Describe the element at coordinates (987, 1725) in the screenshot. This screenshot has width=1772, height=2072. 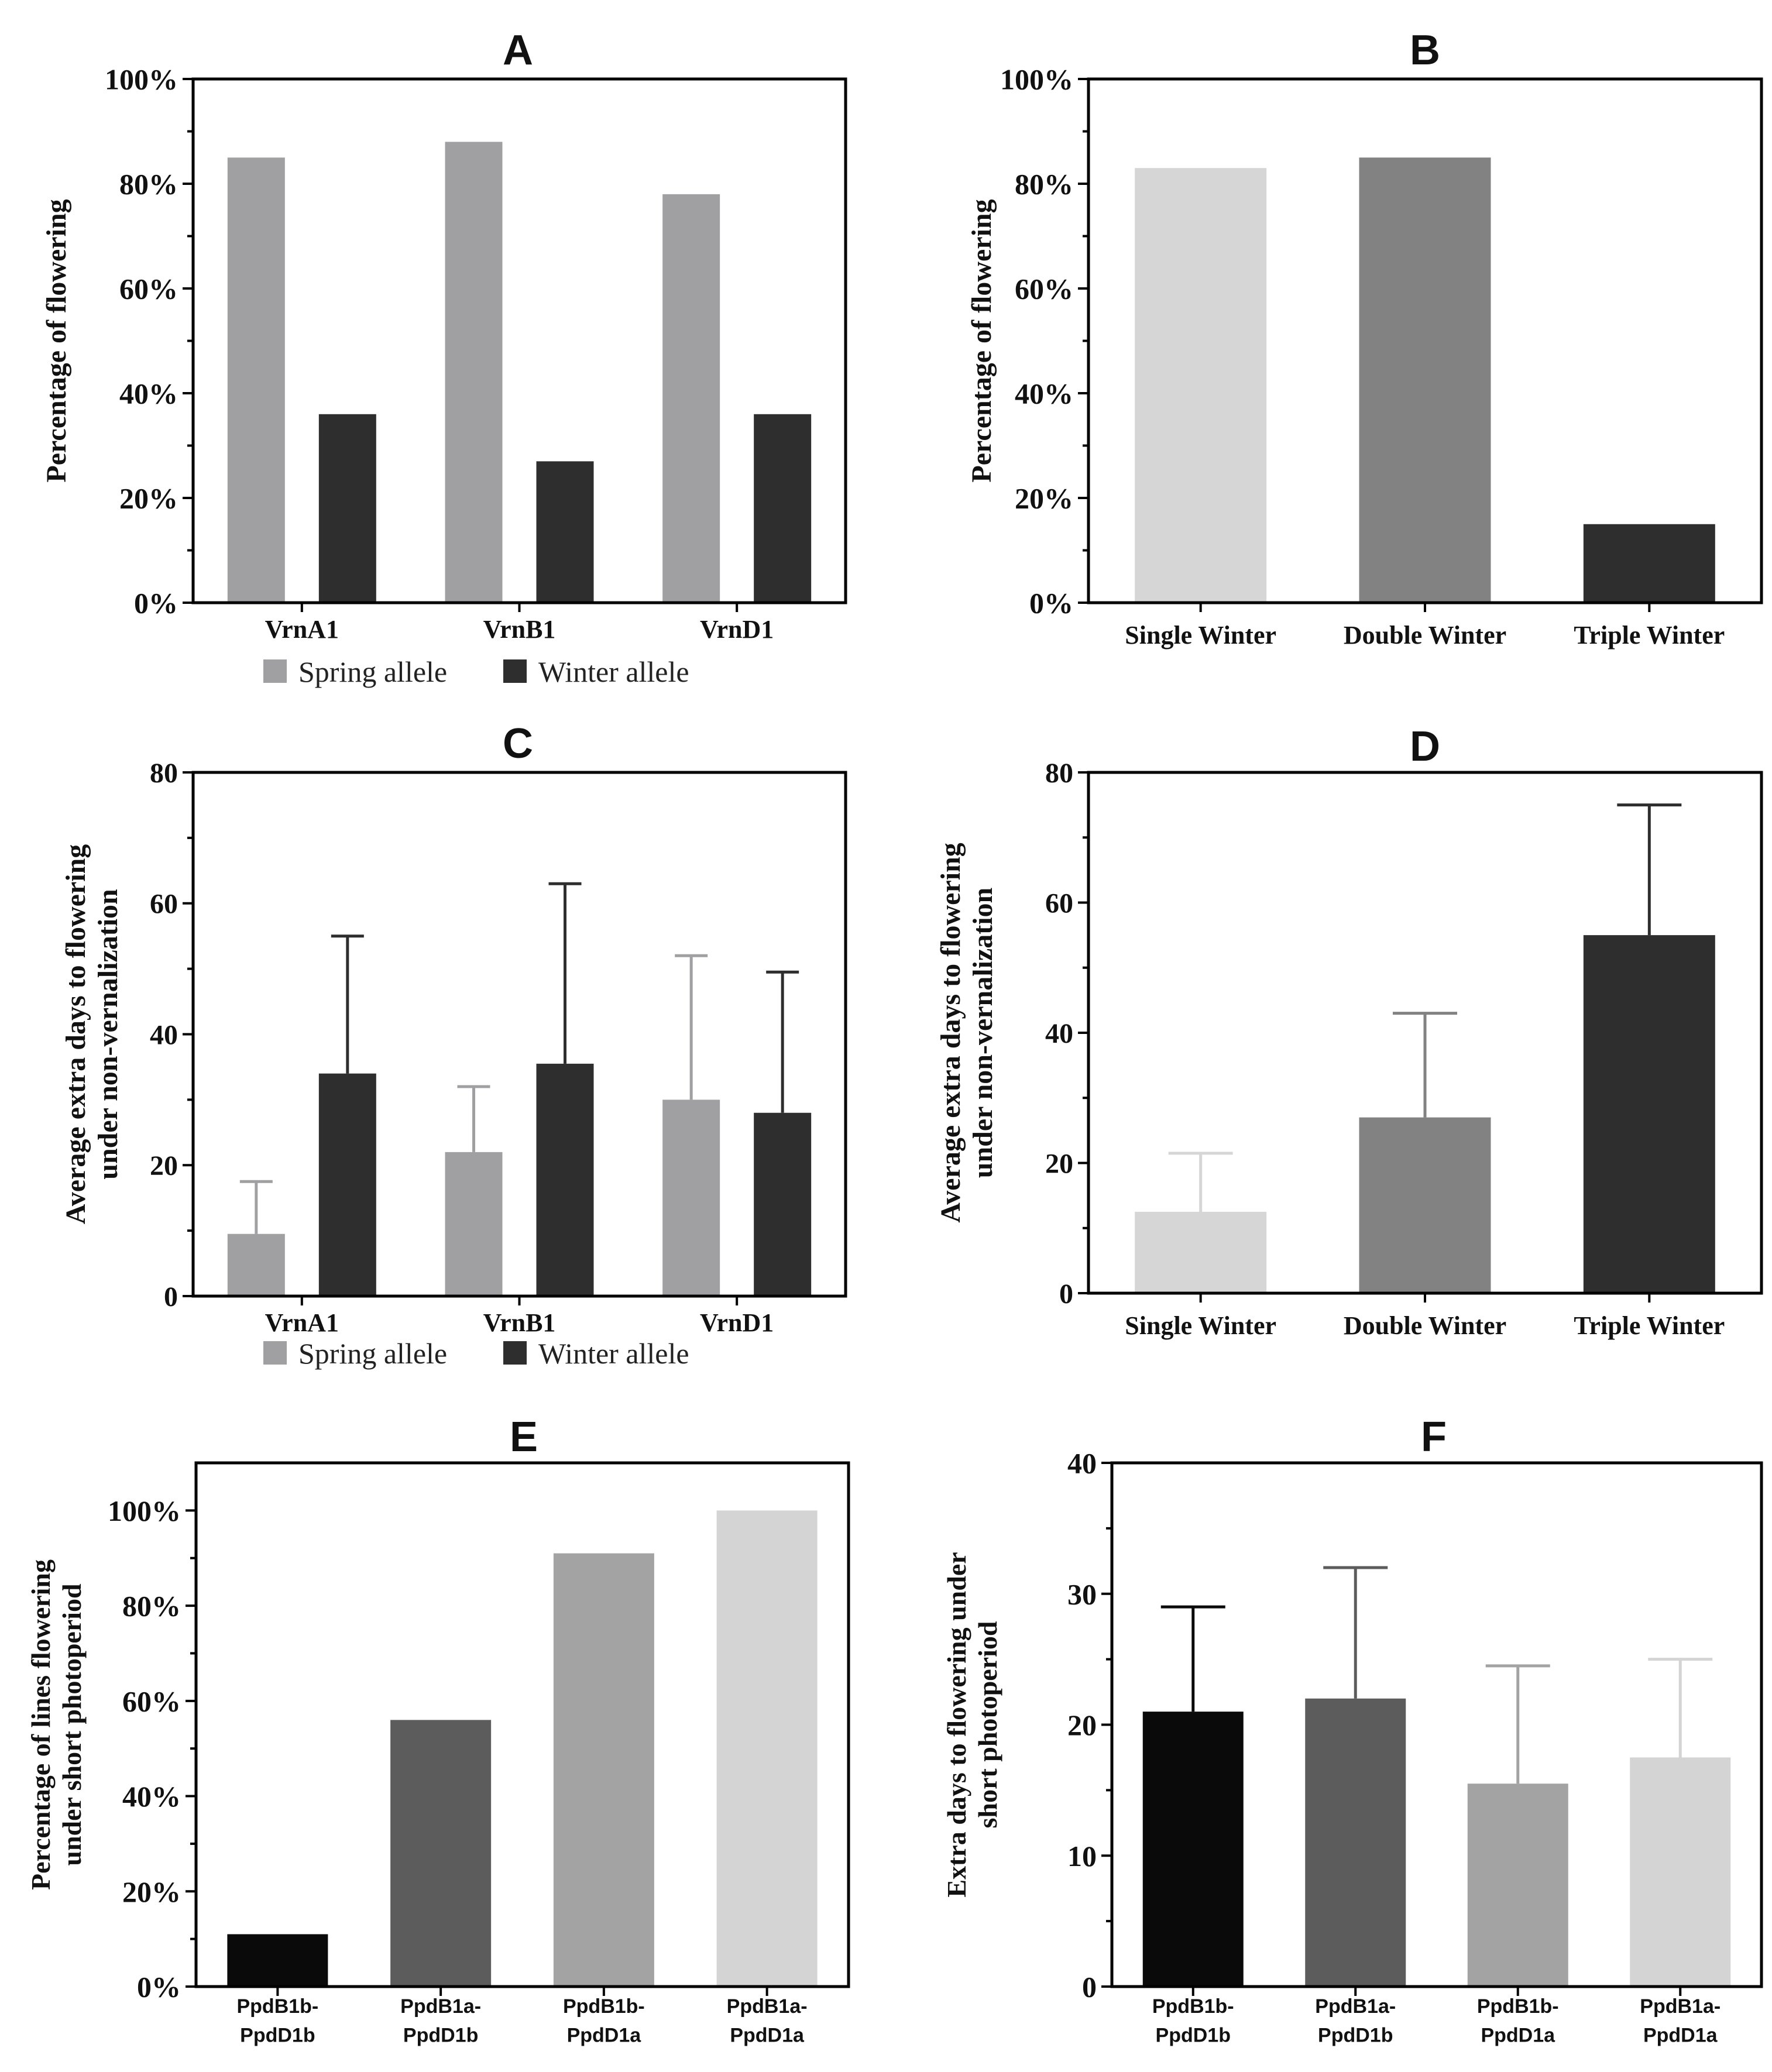
I see `y-axis-label-line: short photoperiod` at that location.